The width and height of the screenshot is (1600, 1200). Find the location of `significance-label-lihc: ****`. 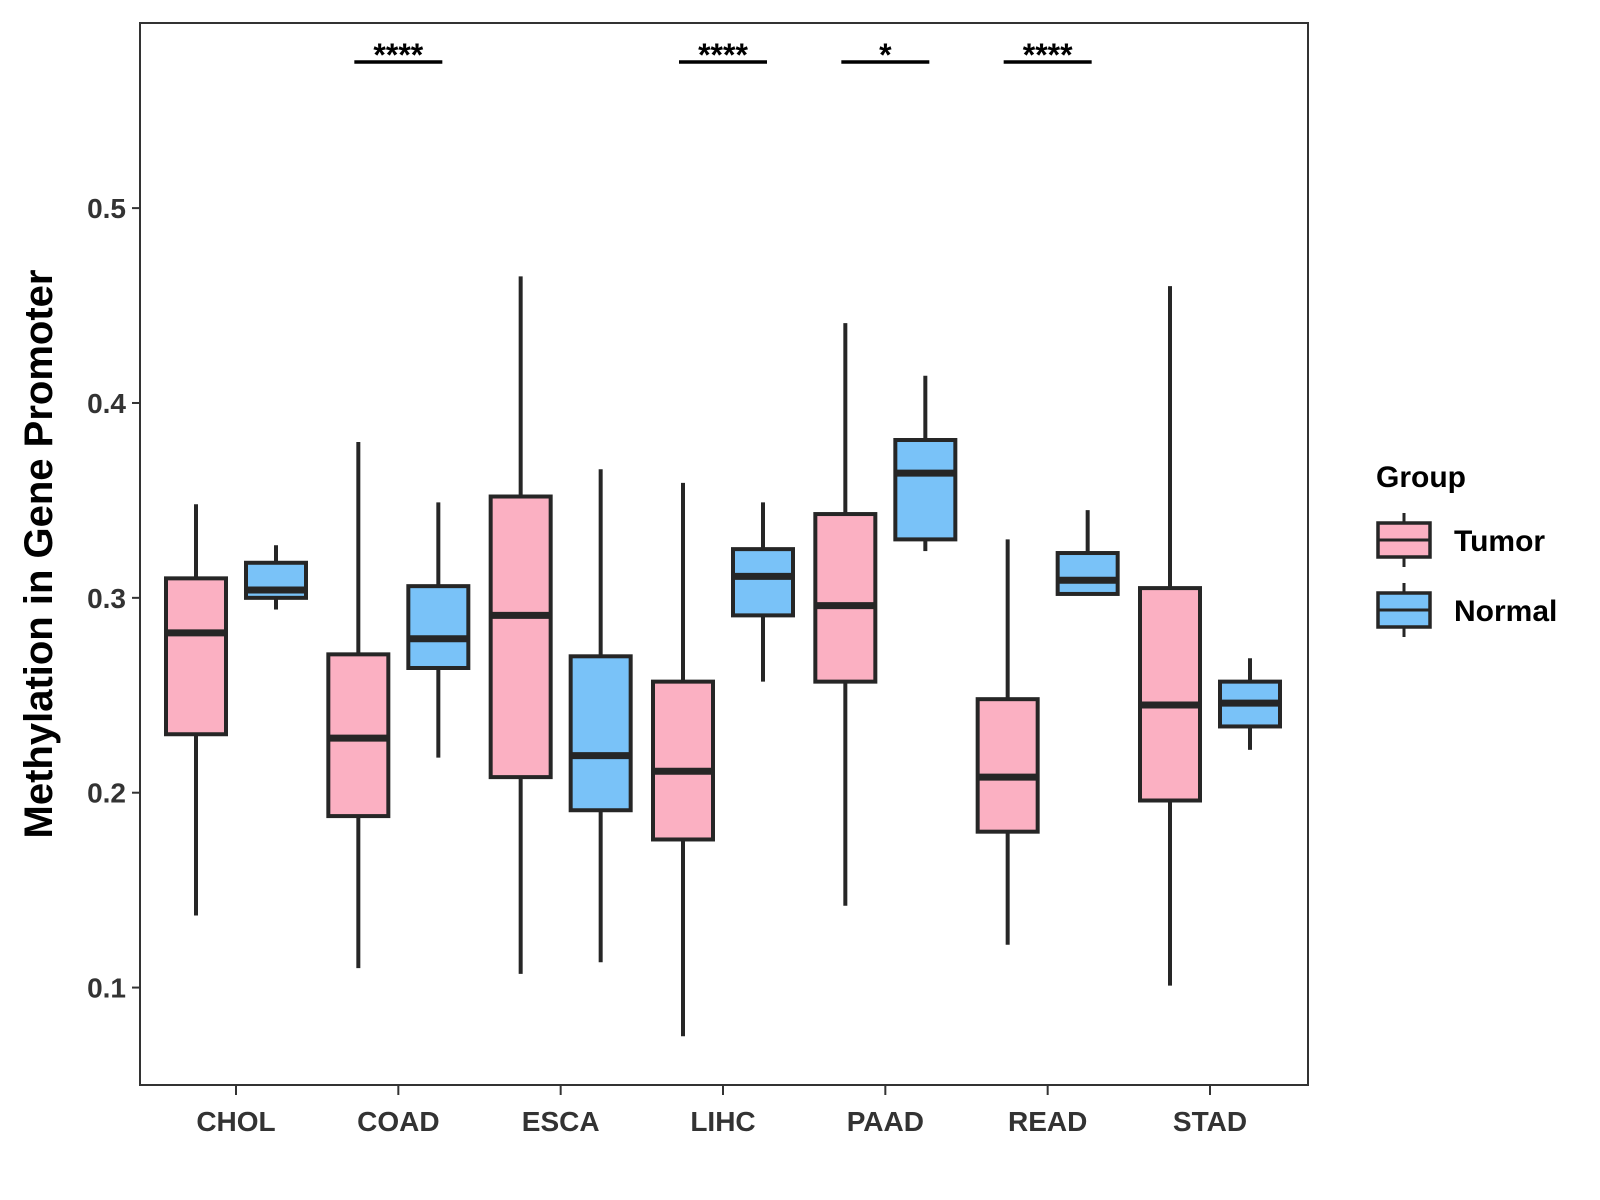

significance-label-lihc: **** is located at coordinates (723, 55).